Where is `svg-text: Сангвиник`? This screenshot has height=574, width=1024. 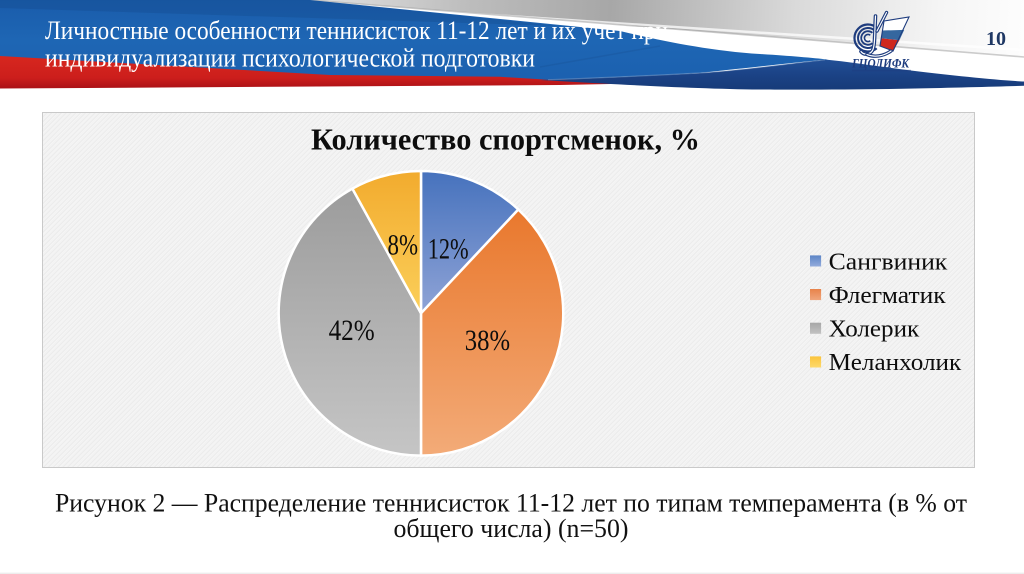
svg-text: Сангвиник is located at coordinates (888, 262).